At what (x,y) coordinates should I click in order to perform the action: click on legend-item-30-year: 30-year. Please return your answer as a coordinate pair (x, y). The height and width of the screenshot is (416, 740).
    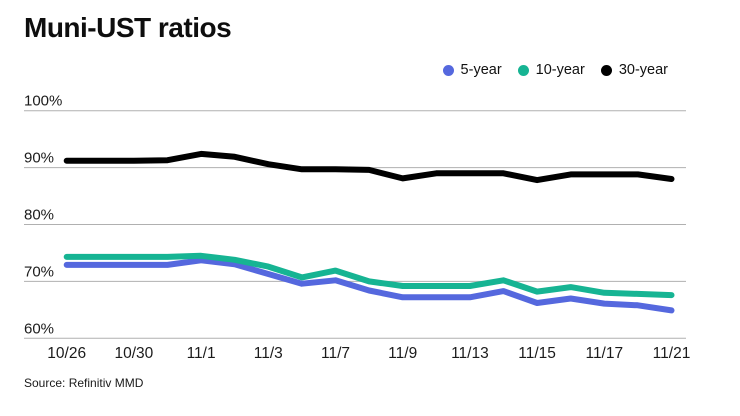
    Looking at the image, I should click on (634, 70).